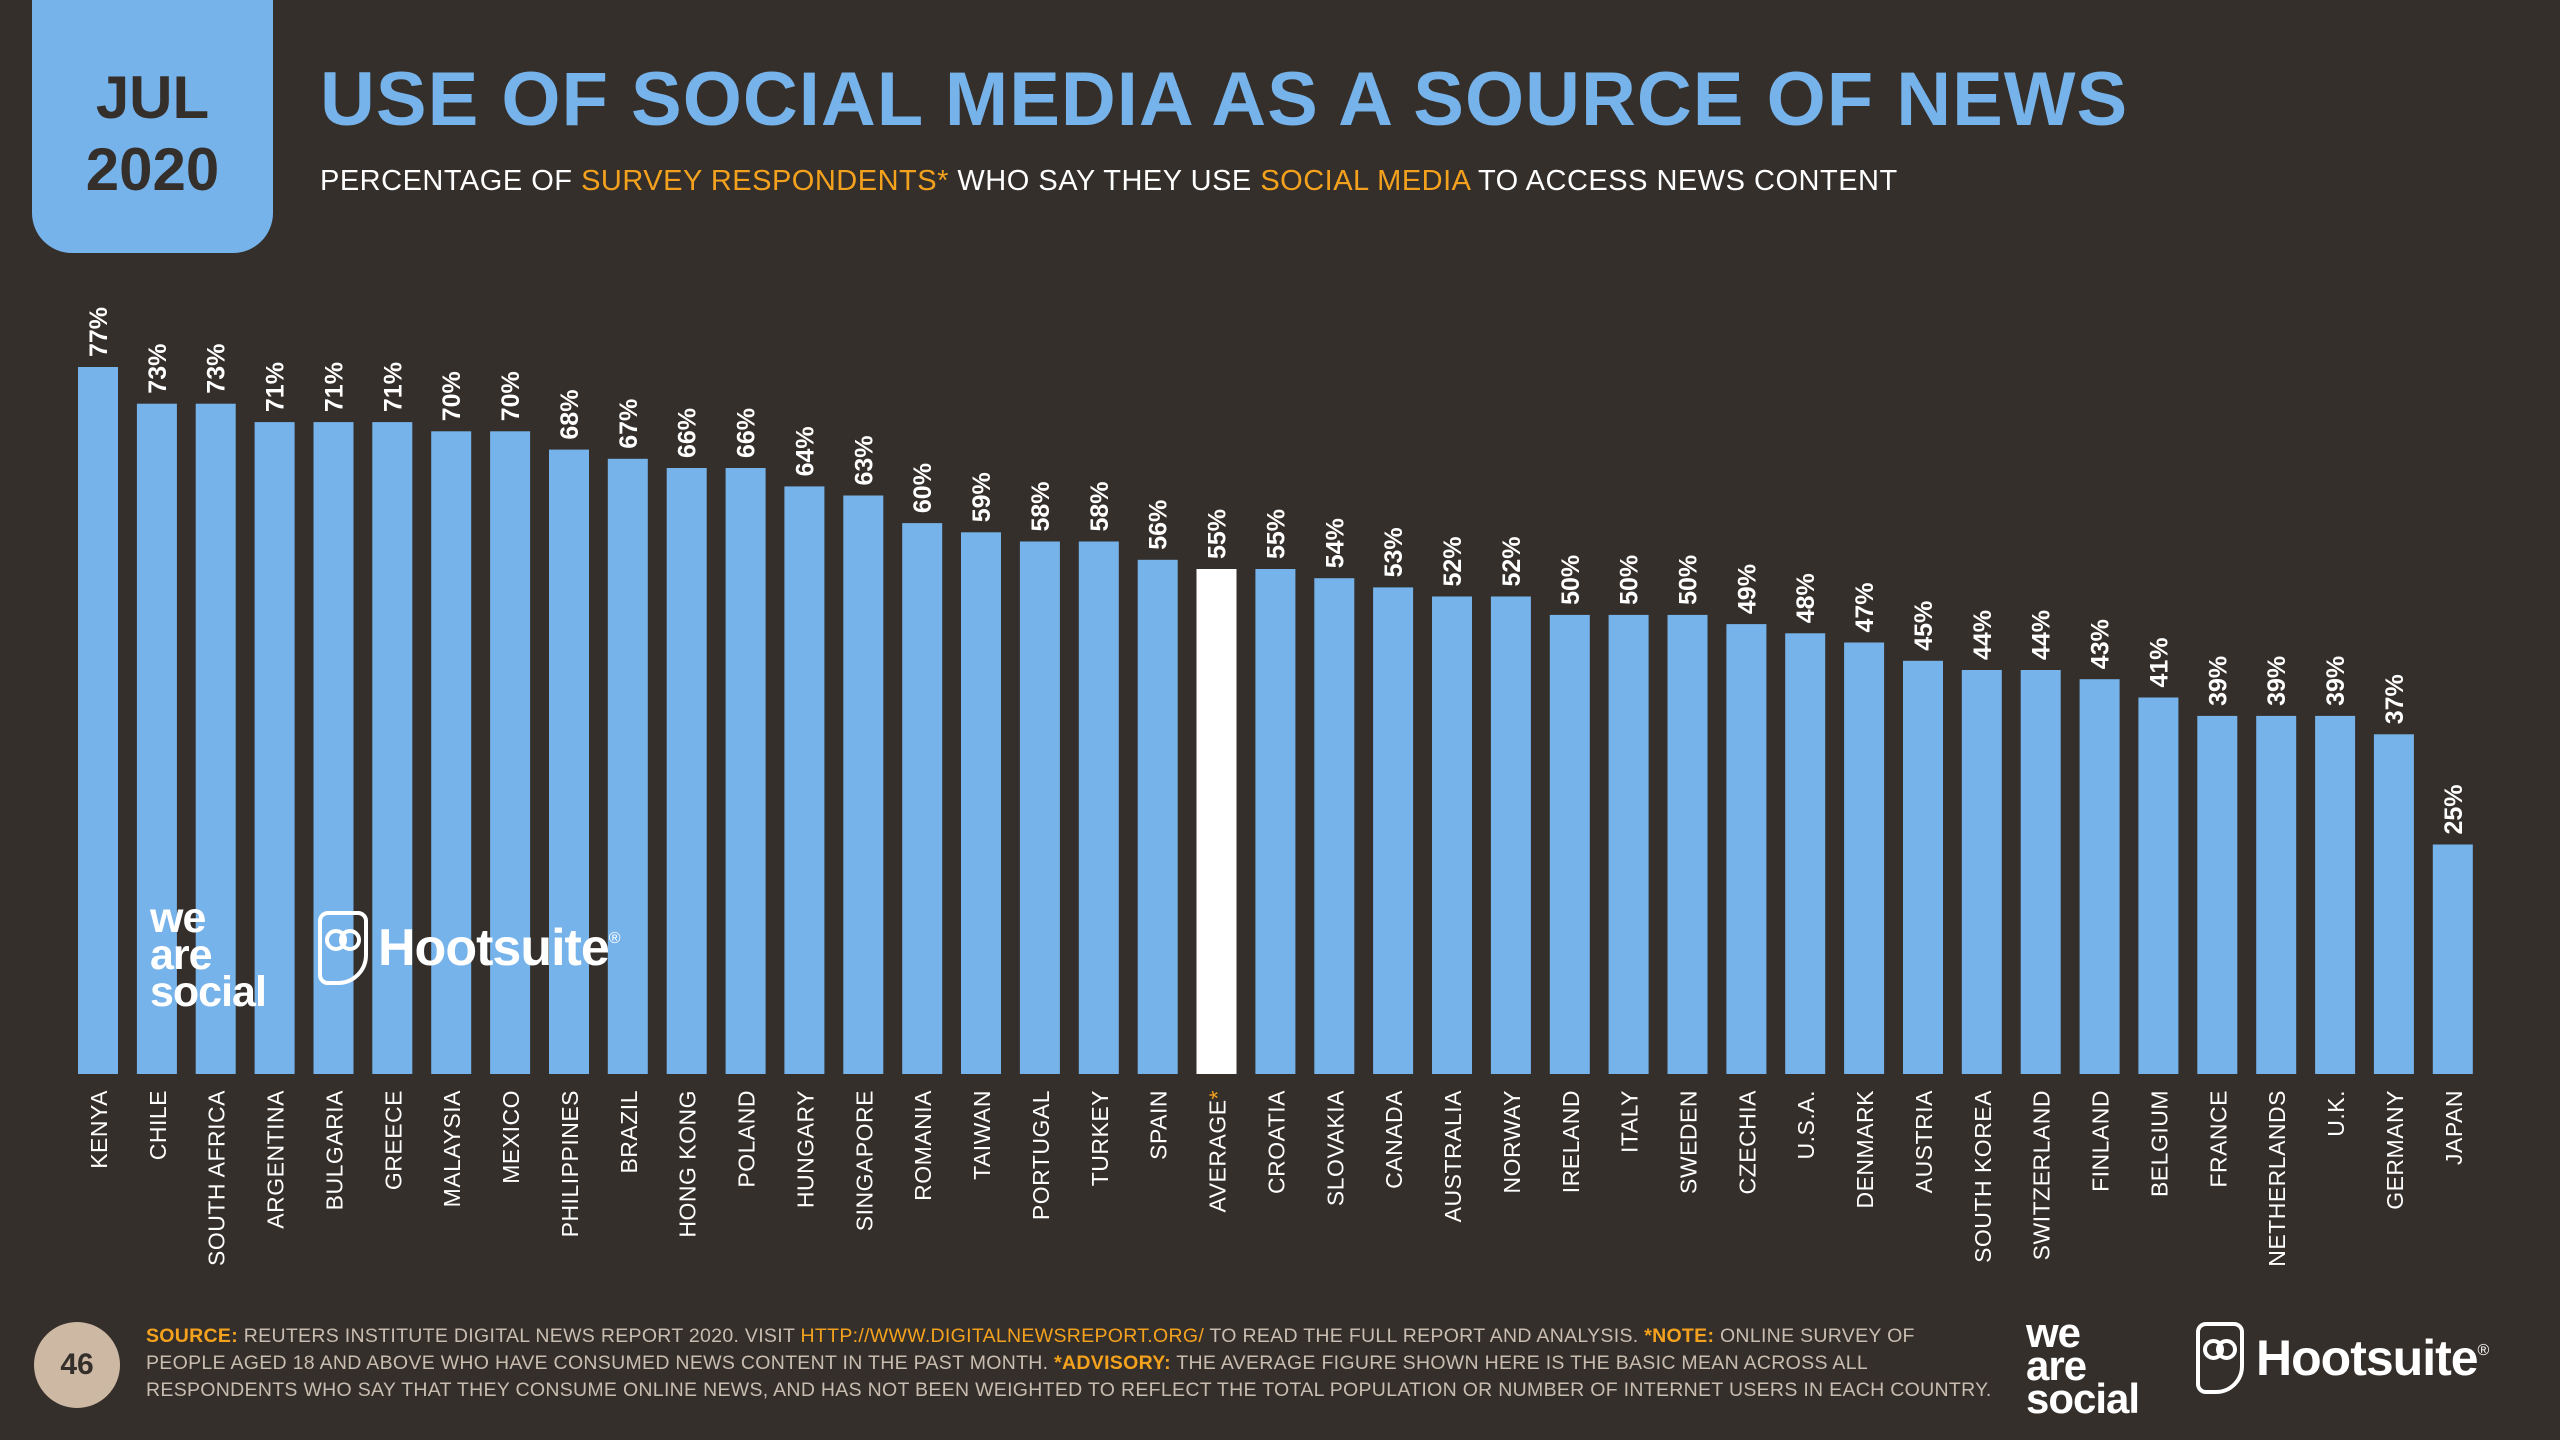 The height and width of the screenshot is (1440, 2560). I want to click on bar-italy, so click(1628, 844).